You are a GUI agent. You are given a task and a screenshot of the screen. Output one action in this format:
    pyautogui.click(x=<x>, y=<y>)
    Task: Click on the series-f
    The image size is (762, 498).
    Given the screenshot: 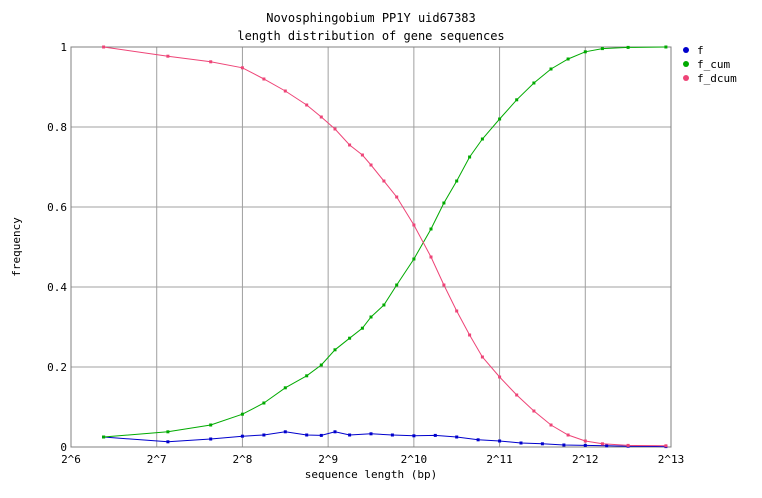 What is the action you would take?
    pyautogui.click(x=385, y=439)
    